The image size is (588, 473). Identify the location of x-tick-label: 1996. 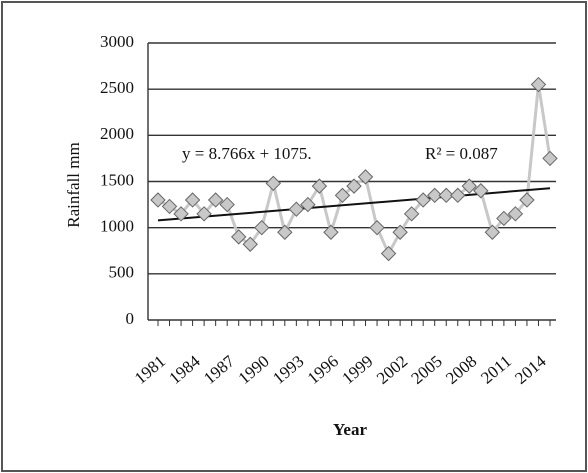
(323, 370).